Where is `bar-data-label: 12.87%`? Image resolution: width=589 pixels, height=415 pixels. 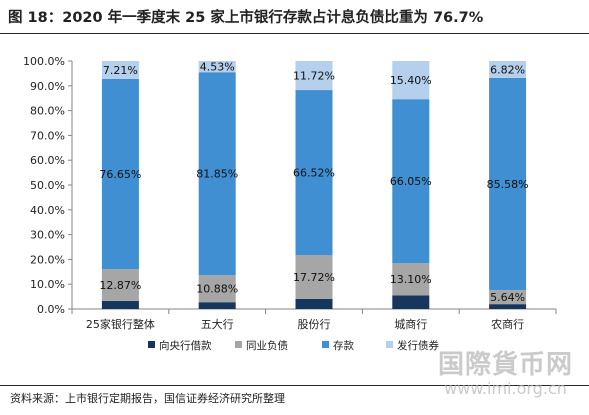
bar-data-label: 12.87% is located at coordinates (120, 285).